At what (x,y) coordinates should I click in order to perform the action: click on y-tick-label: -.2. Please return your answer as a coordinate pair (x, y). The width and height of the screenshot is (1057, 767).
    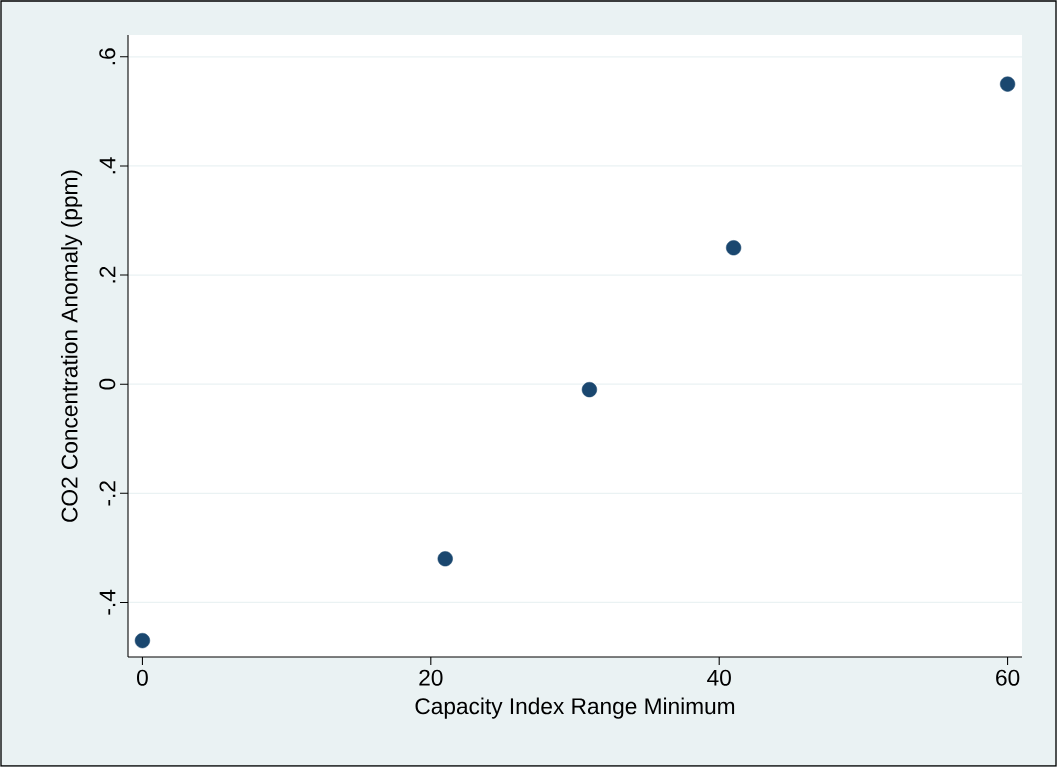
    Looking at the image, I should click on (107, 493).